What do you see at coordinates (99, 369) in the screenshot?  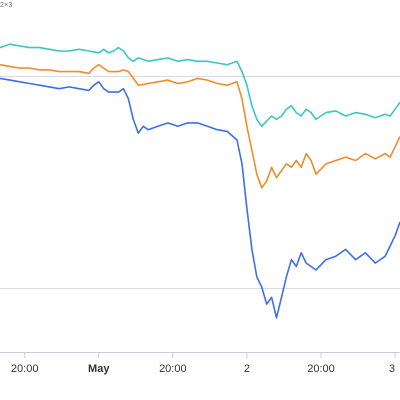 I see `x-tick-label: May` at bounding box center [99, 369].